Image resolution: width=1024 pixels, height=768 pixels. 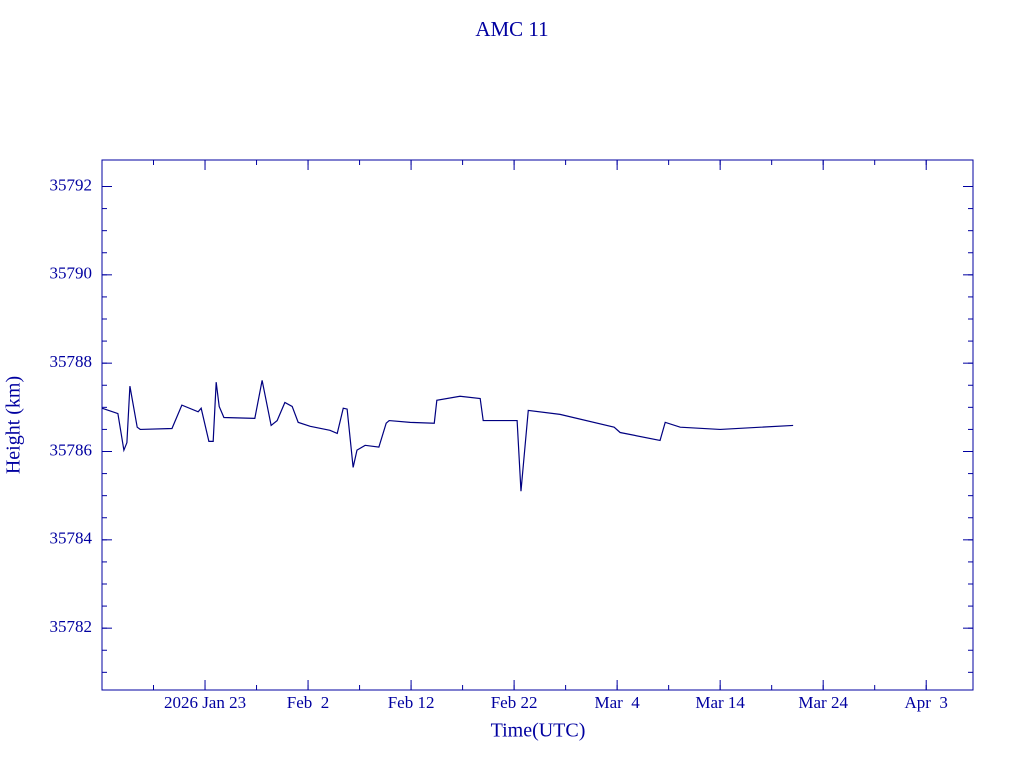 What do you see at coordinates (71, 449) in the screenshot?
I see `y-tick-label: 35786` at bounding box center [71, 449].